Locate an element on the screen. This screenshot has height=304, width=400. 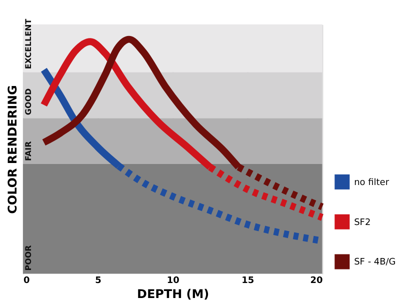
x-tick-label: 0 is located at coordinates (26, 281).